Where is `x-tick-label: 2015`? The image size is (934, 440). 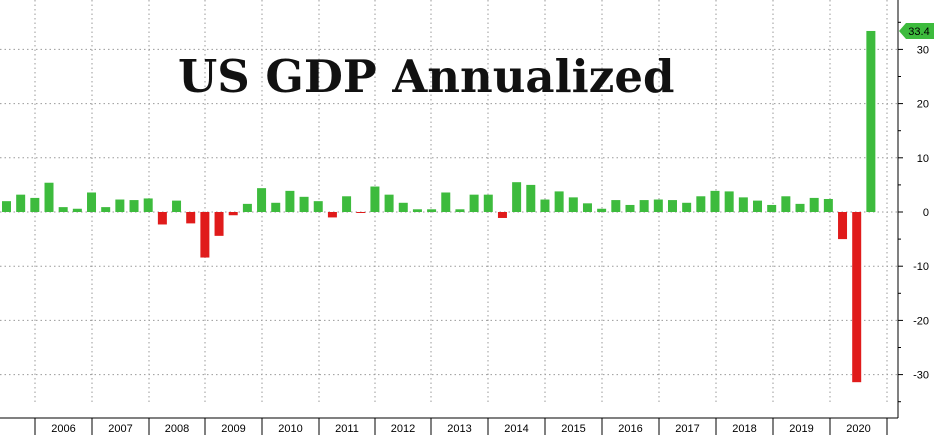 x-tick-label: 2015 is located at coordinates (573, 429).